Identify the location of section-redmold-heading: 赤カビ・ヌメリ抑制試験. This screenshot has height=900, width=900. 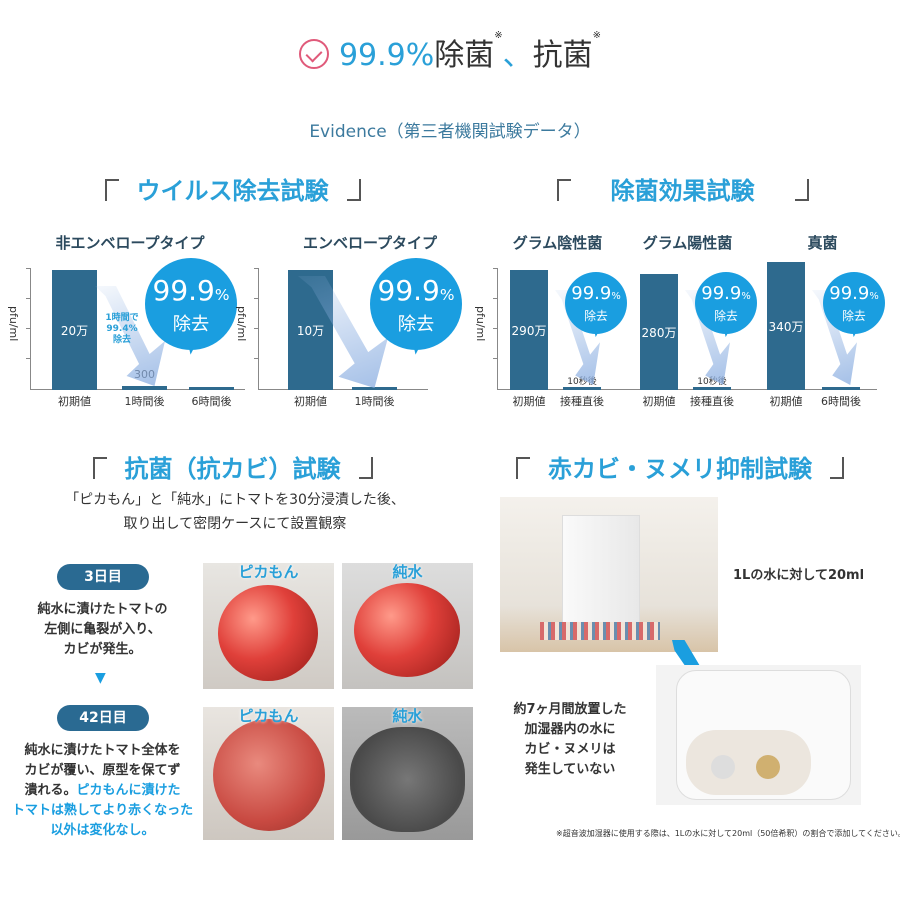
(680, 466).